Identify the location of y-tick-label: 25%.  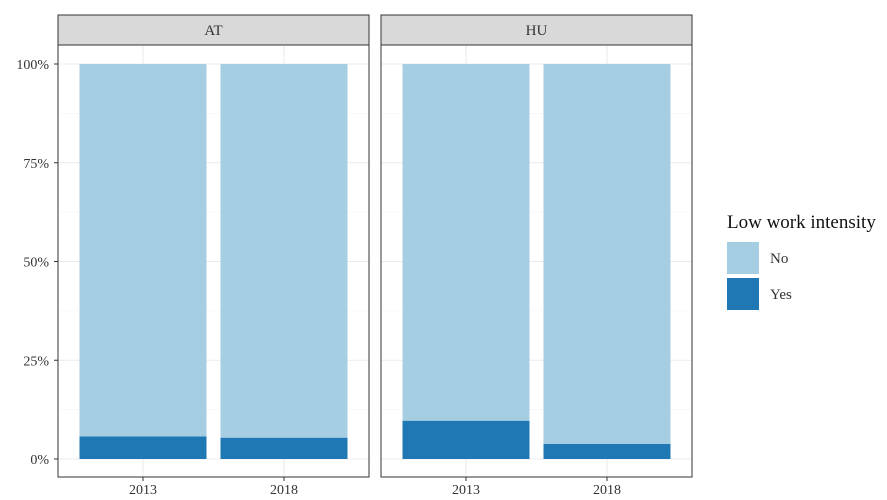
(36, 361).